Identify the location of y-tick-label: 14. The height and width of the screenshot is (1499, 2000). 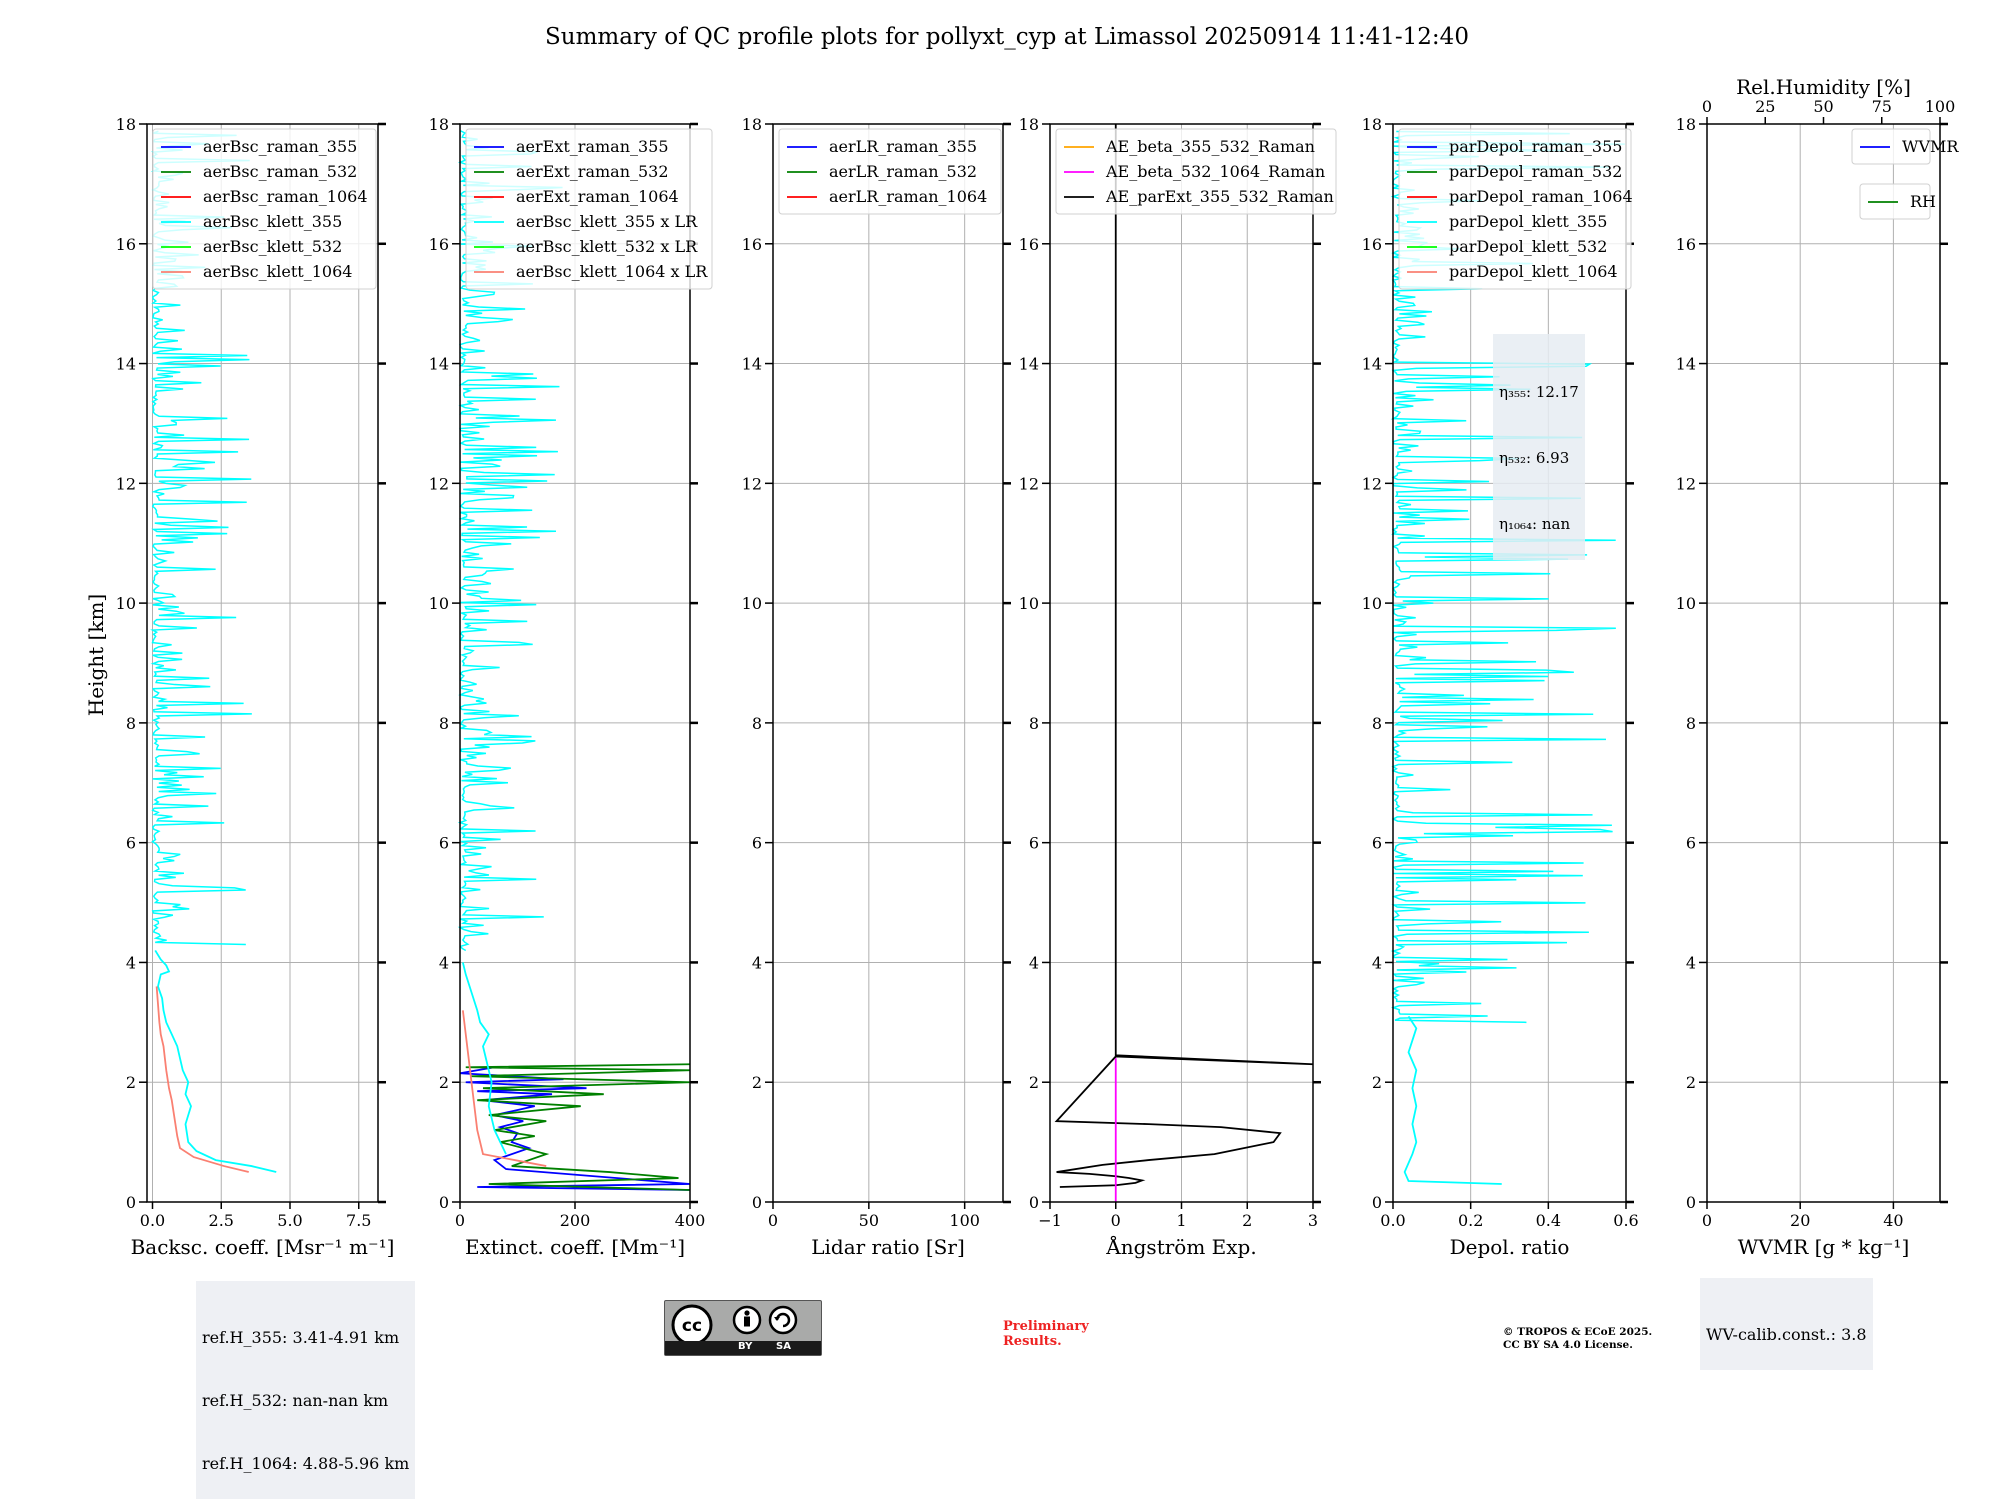
(439, 364).